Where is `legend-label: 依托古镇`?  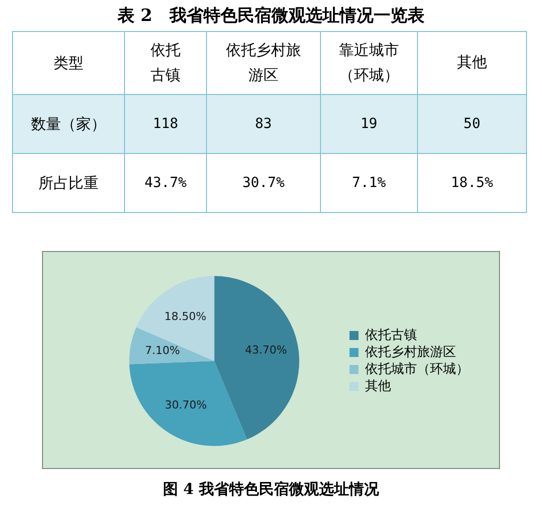
legend-label: 依托古镇 is located at coordinates (391, 335).